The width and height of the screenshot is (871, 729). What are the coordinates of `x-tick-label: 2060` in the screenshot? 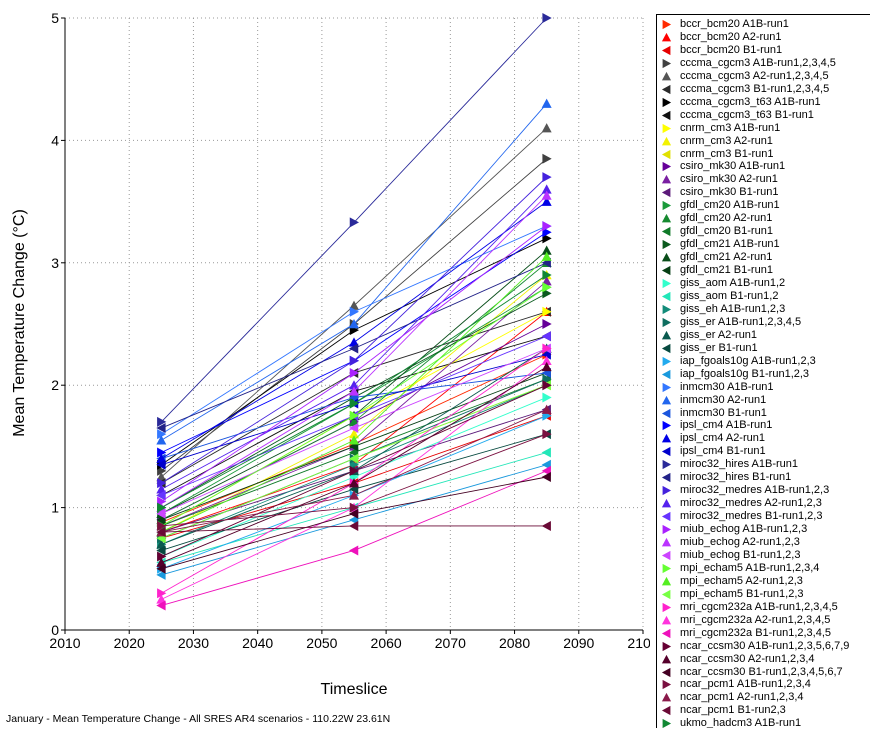 It's located at (386, 643).